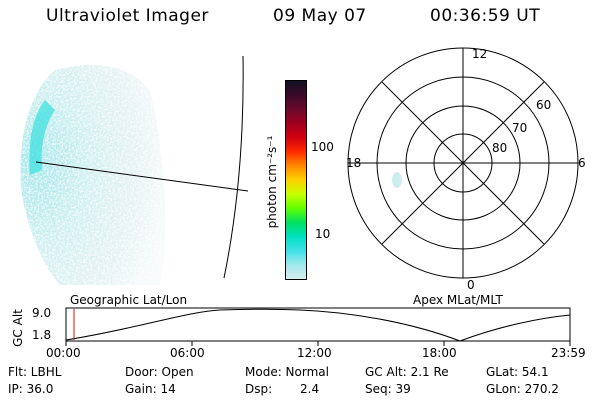  Describe the element at coordinates (127, 16) in the screenshot. I see `instrument-title: Ultraviolet Imager` at that location.